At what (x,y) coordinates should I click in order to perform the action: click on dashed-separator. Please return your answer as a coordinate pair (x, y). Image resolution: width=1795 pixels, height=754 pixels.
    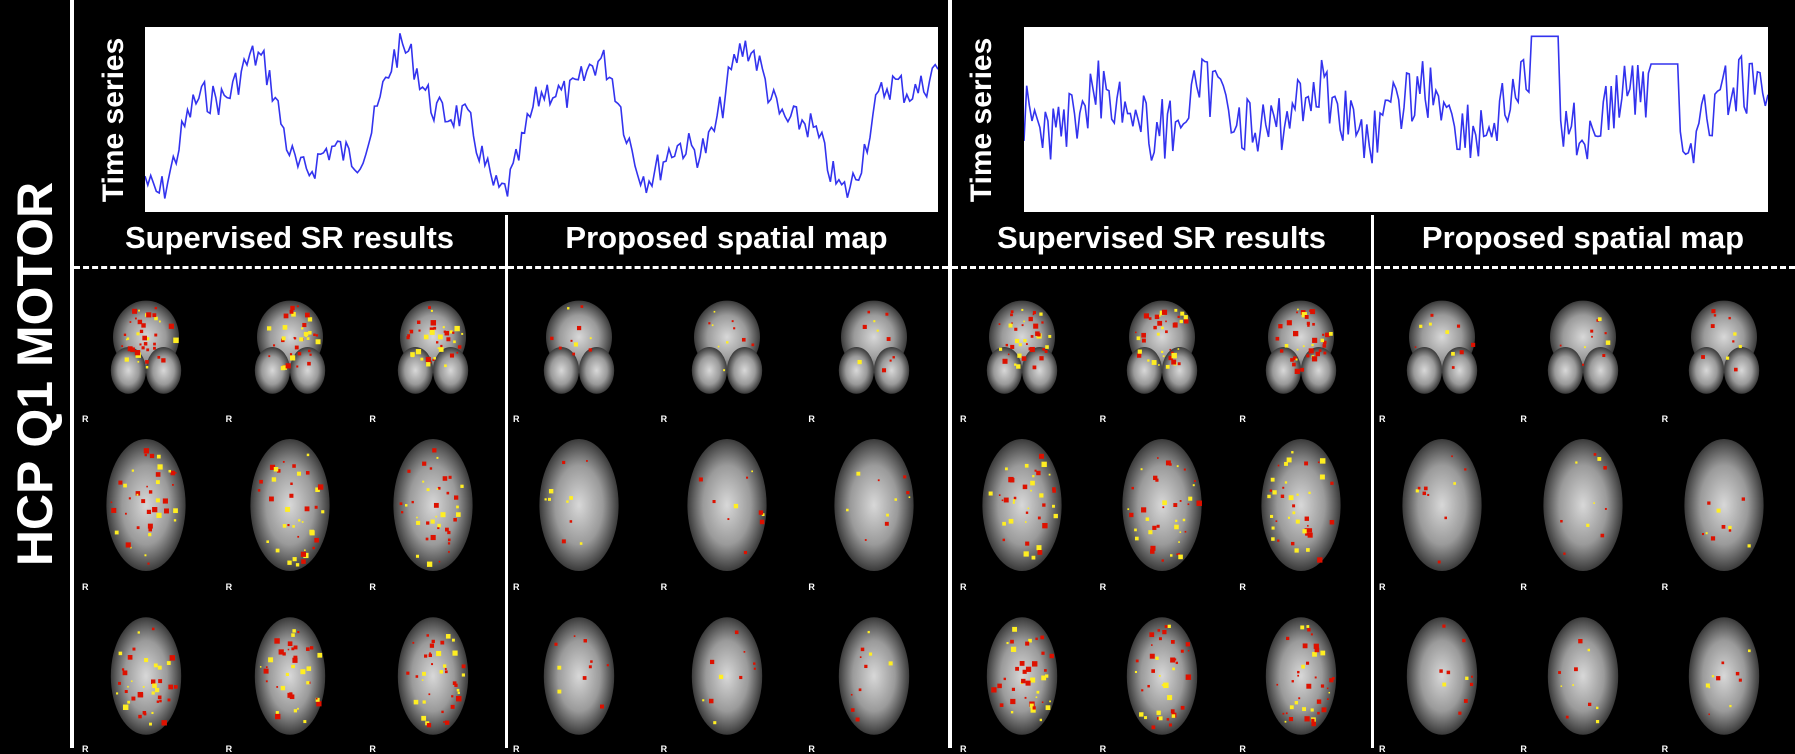
    Looking at the image, I should click on (511, 267).